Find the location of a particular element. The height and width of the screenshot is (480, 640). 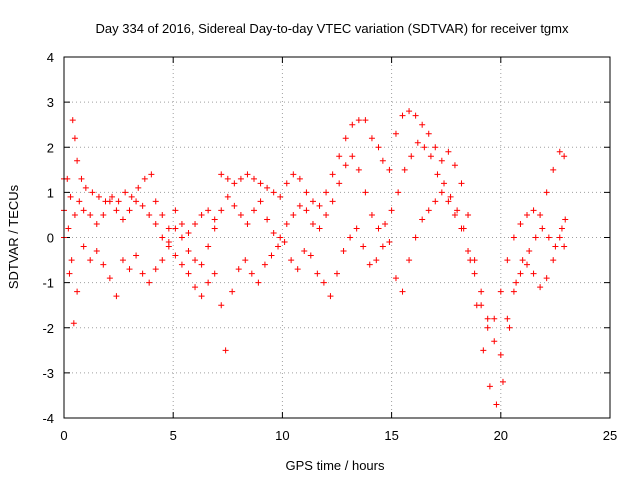

x-axis-label: GPS time / hours is located at coordinates (335, 465).